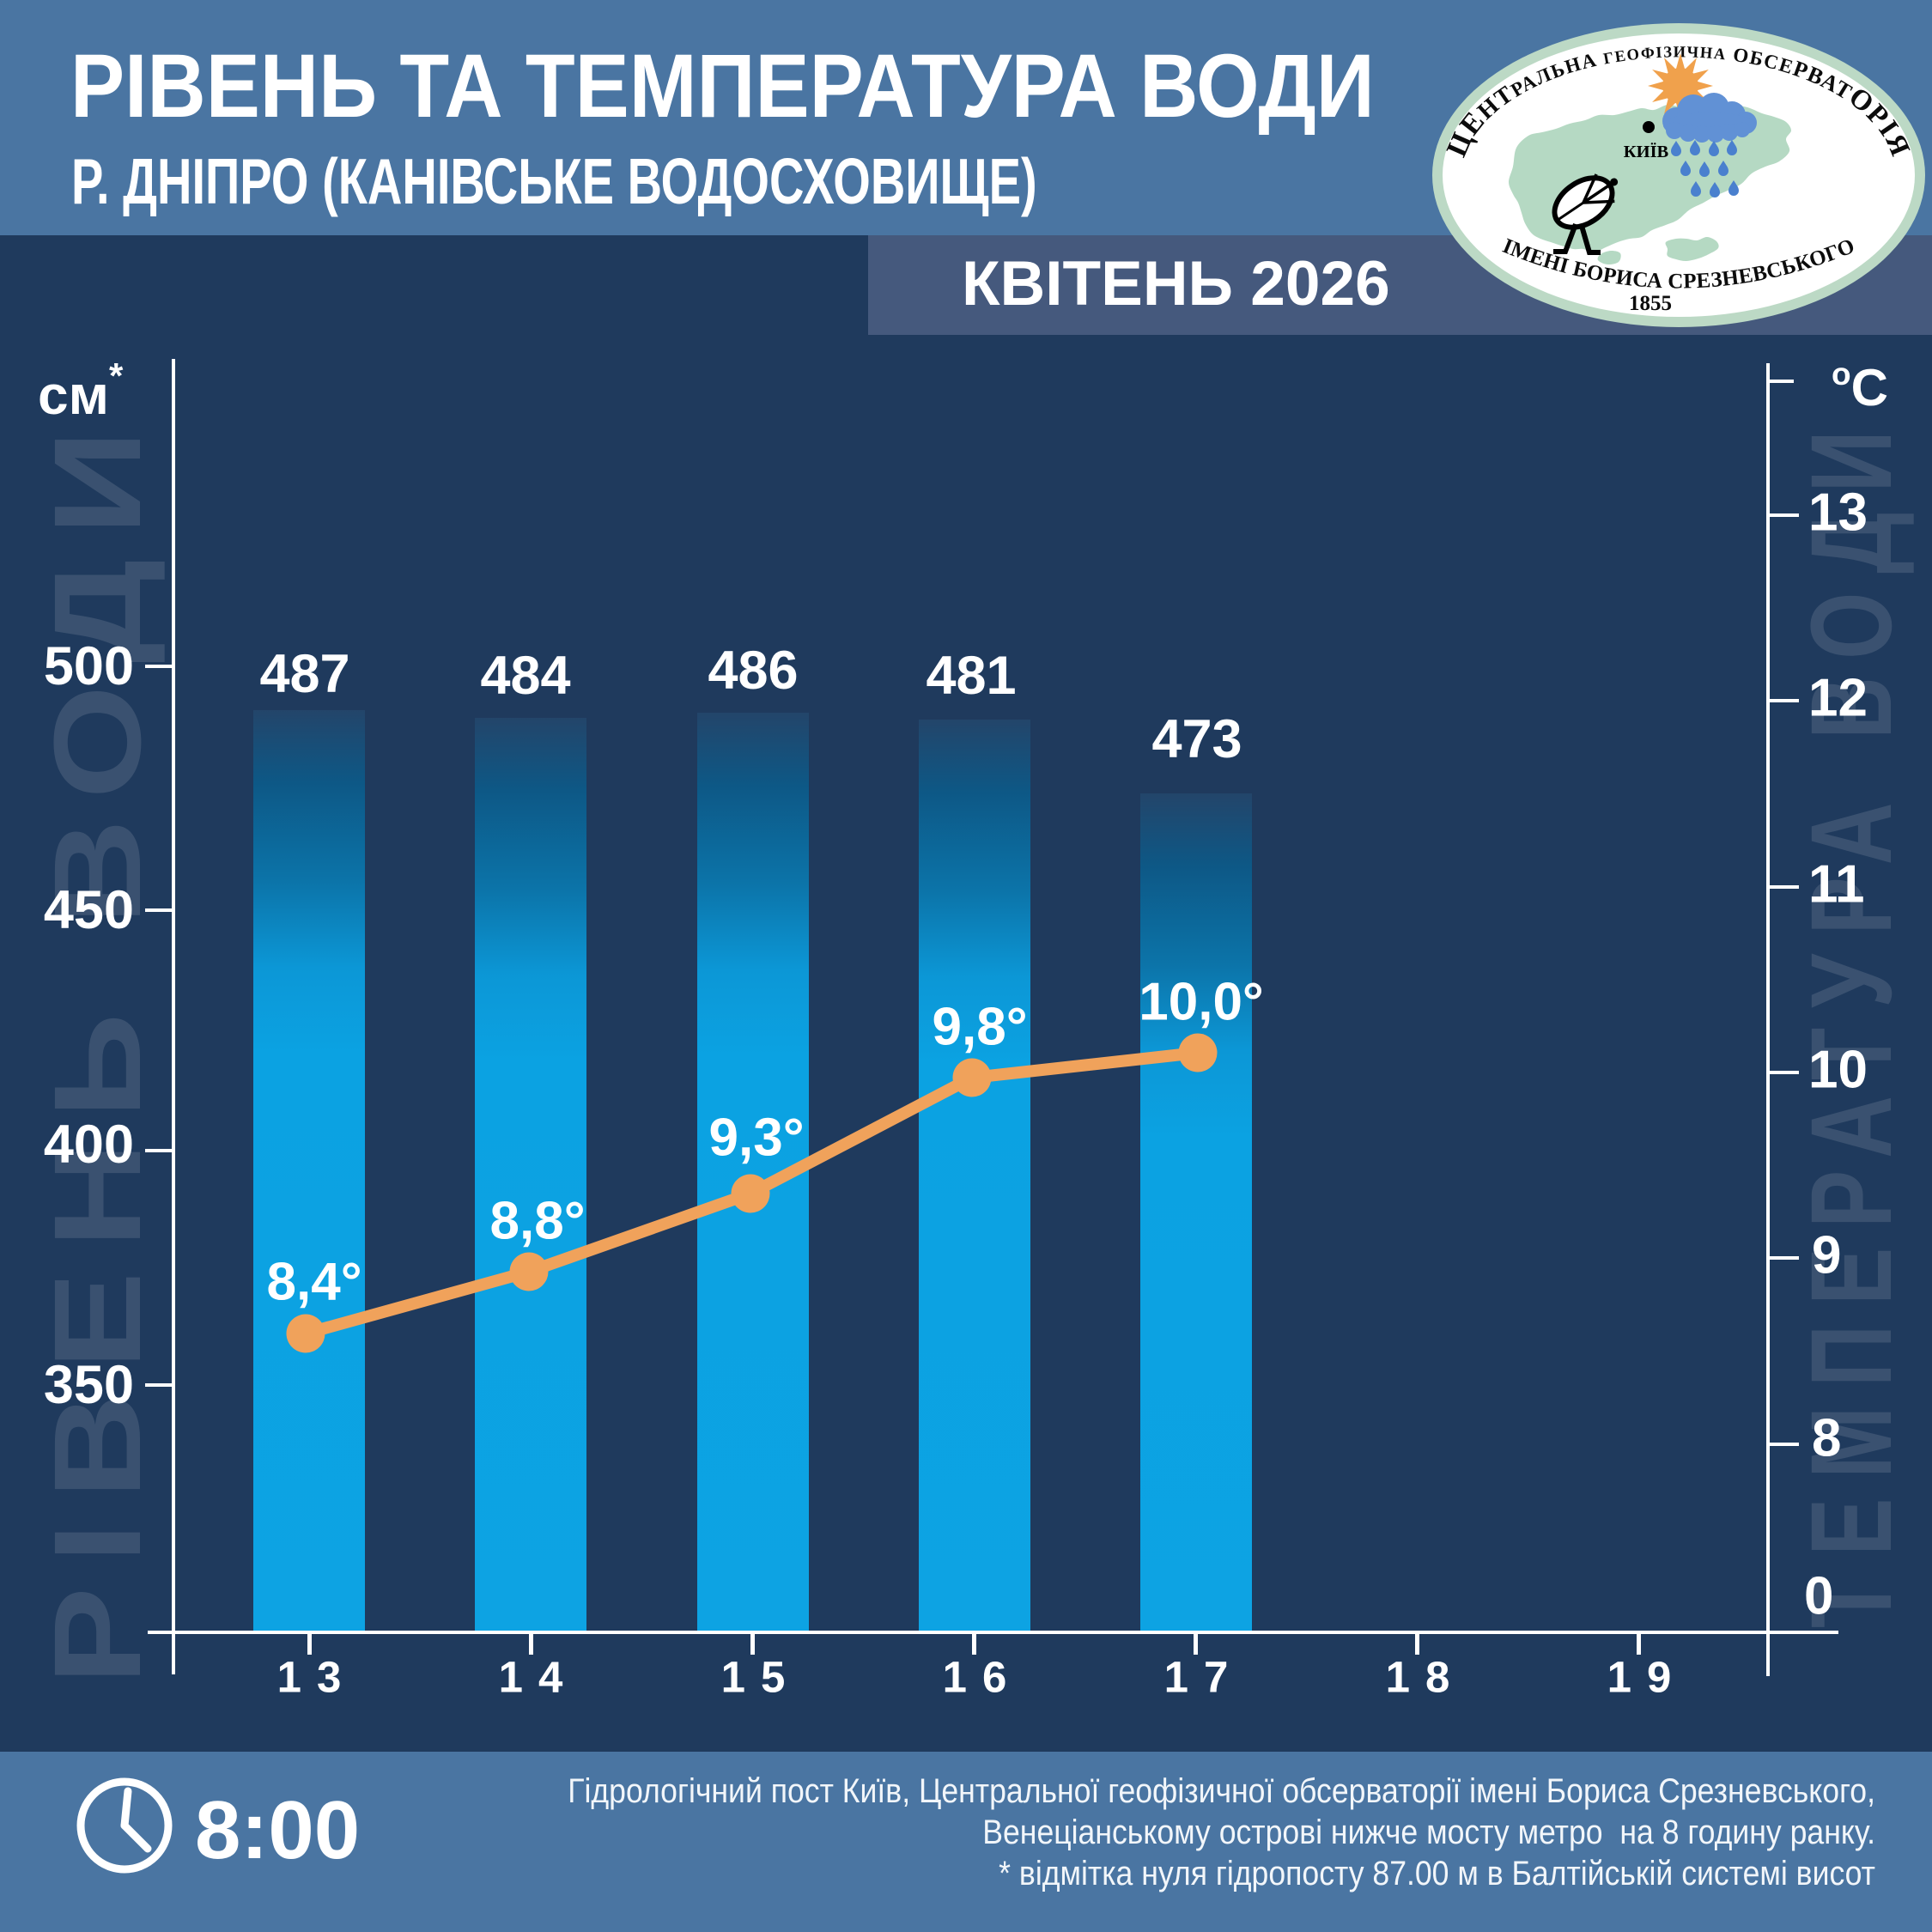  I want to click on svg-text: РІВЕНЬ ВОДИ, so click(98, 1045).